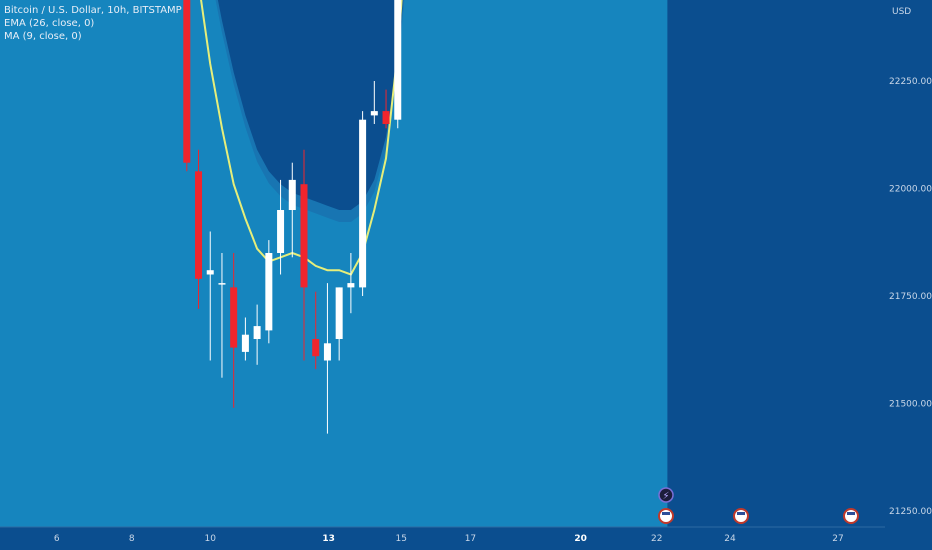 Image resolution: width=932 pixels, height=550 pixels. Describe the element at coordinates (301, 138) in the screenshot. I see `ma-line` at that location.